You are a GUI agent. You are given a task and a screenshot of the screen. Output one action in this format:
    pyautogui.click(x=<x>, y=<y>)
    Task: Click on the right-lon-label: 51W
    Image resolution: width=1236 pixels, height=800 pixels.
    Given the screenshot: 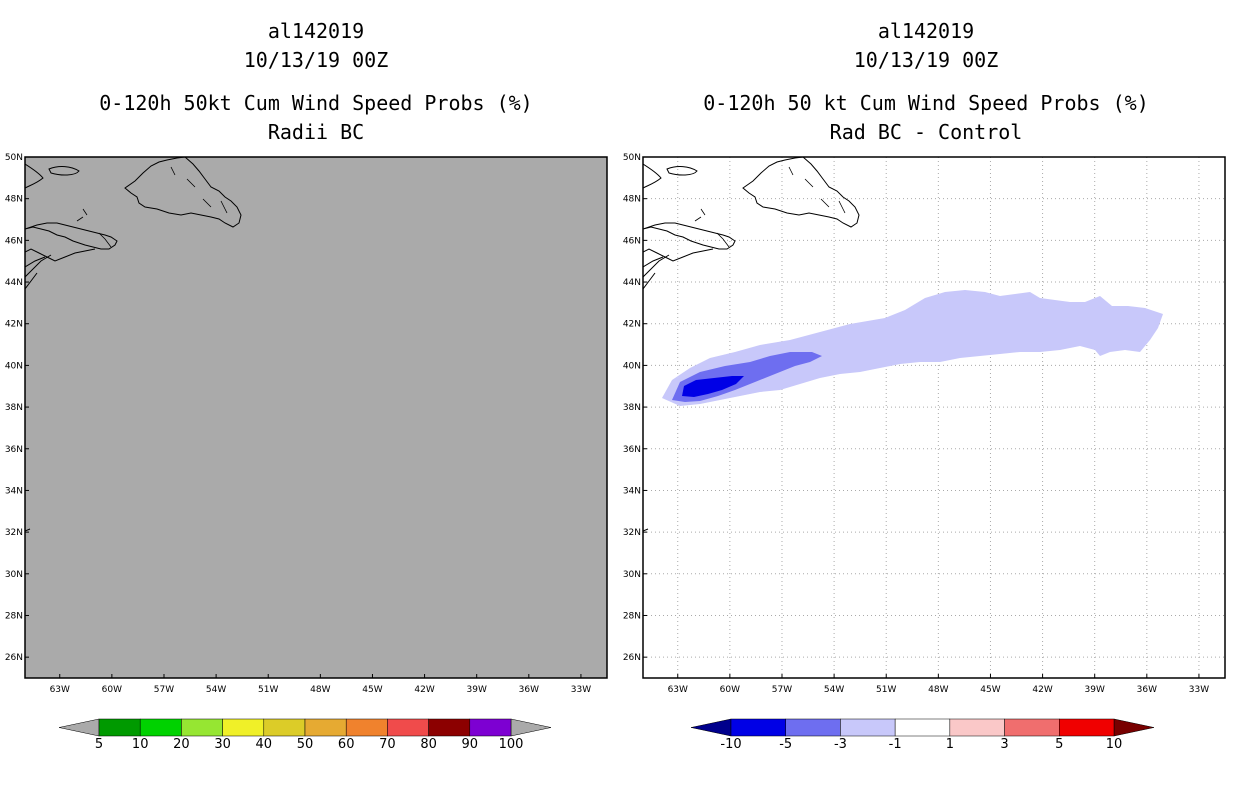 What is the action you would take?
    pyautogui.click(x=886, y=690)
    